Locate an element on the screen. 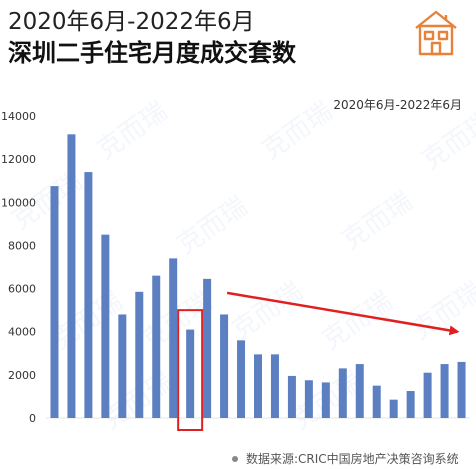  y-tick-label: 14000 is located at coordinates (18, 116).